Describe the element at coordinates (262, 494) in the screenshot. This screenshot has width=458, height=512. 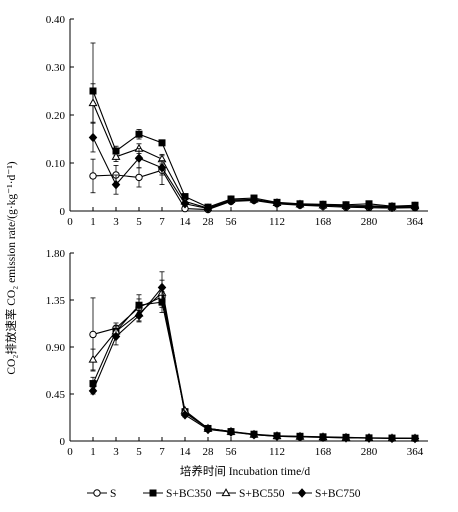
I see `legend-label: S+BC550` at that location.